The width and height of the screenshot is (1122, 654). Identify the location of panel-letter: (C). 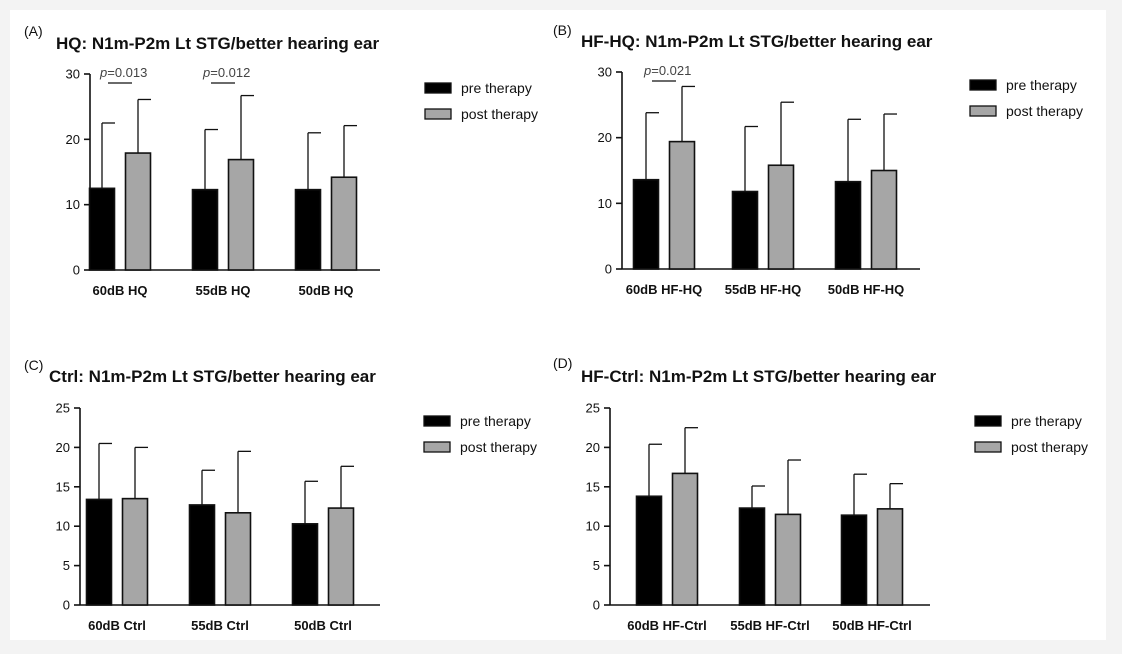
(33, 365).